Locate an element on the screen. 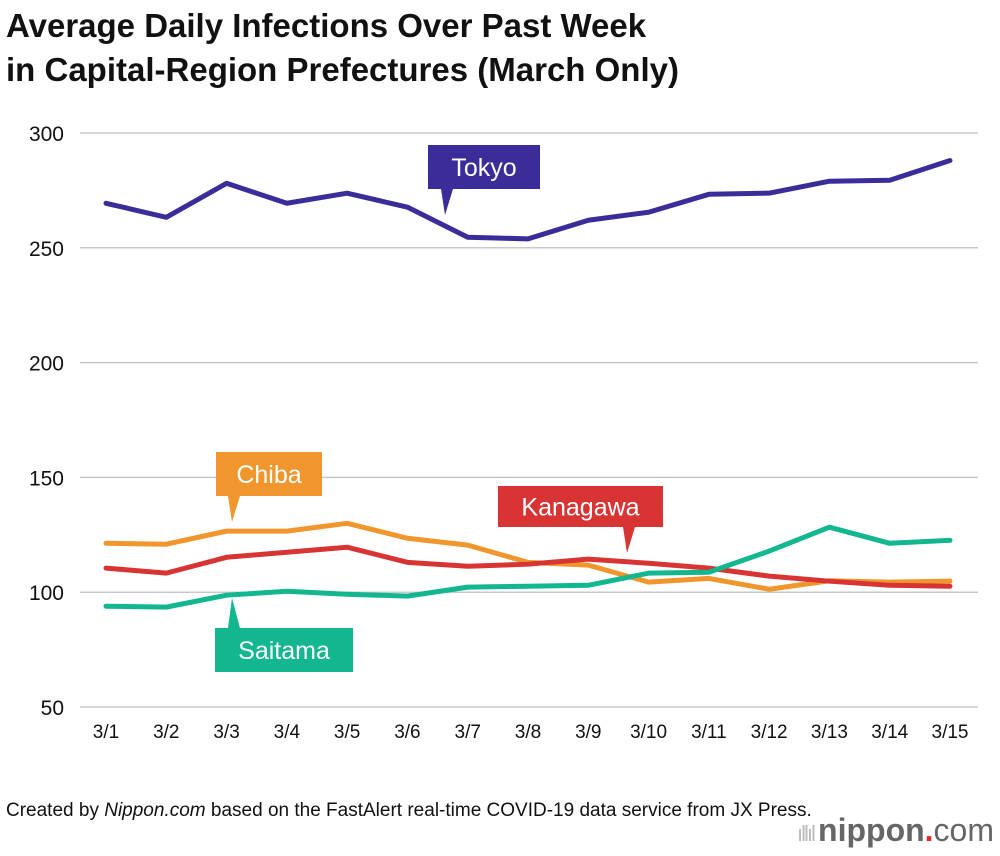 The width and height of the screenshot is (1000, 856). series-label-tokyo: Tokyo is located at coordinates (483, 168).